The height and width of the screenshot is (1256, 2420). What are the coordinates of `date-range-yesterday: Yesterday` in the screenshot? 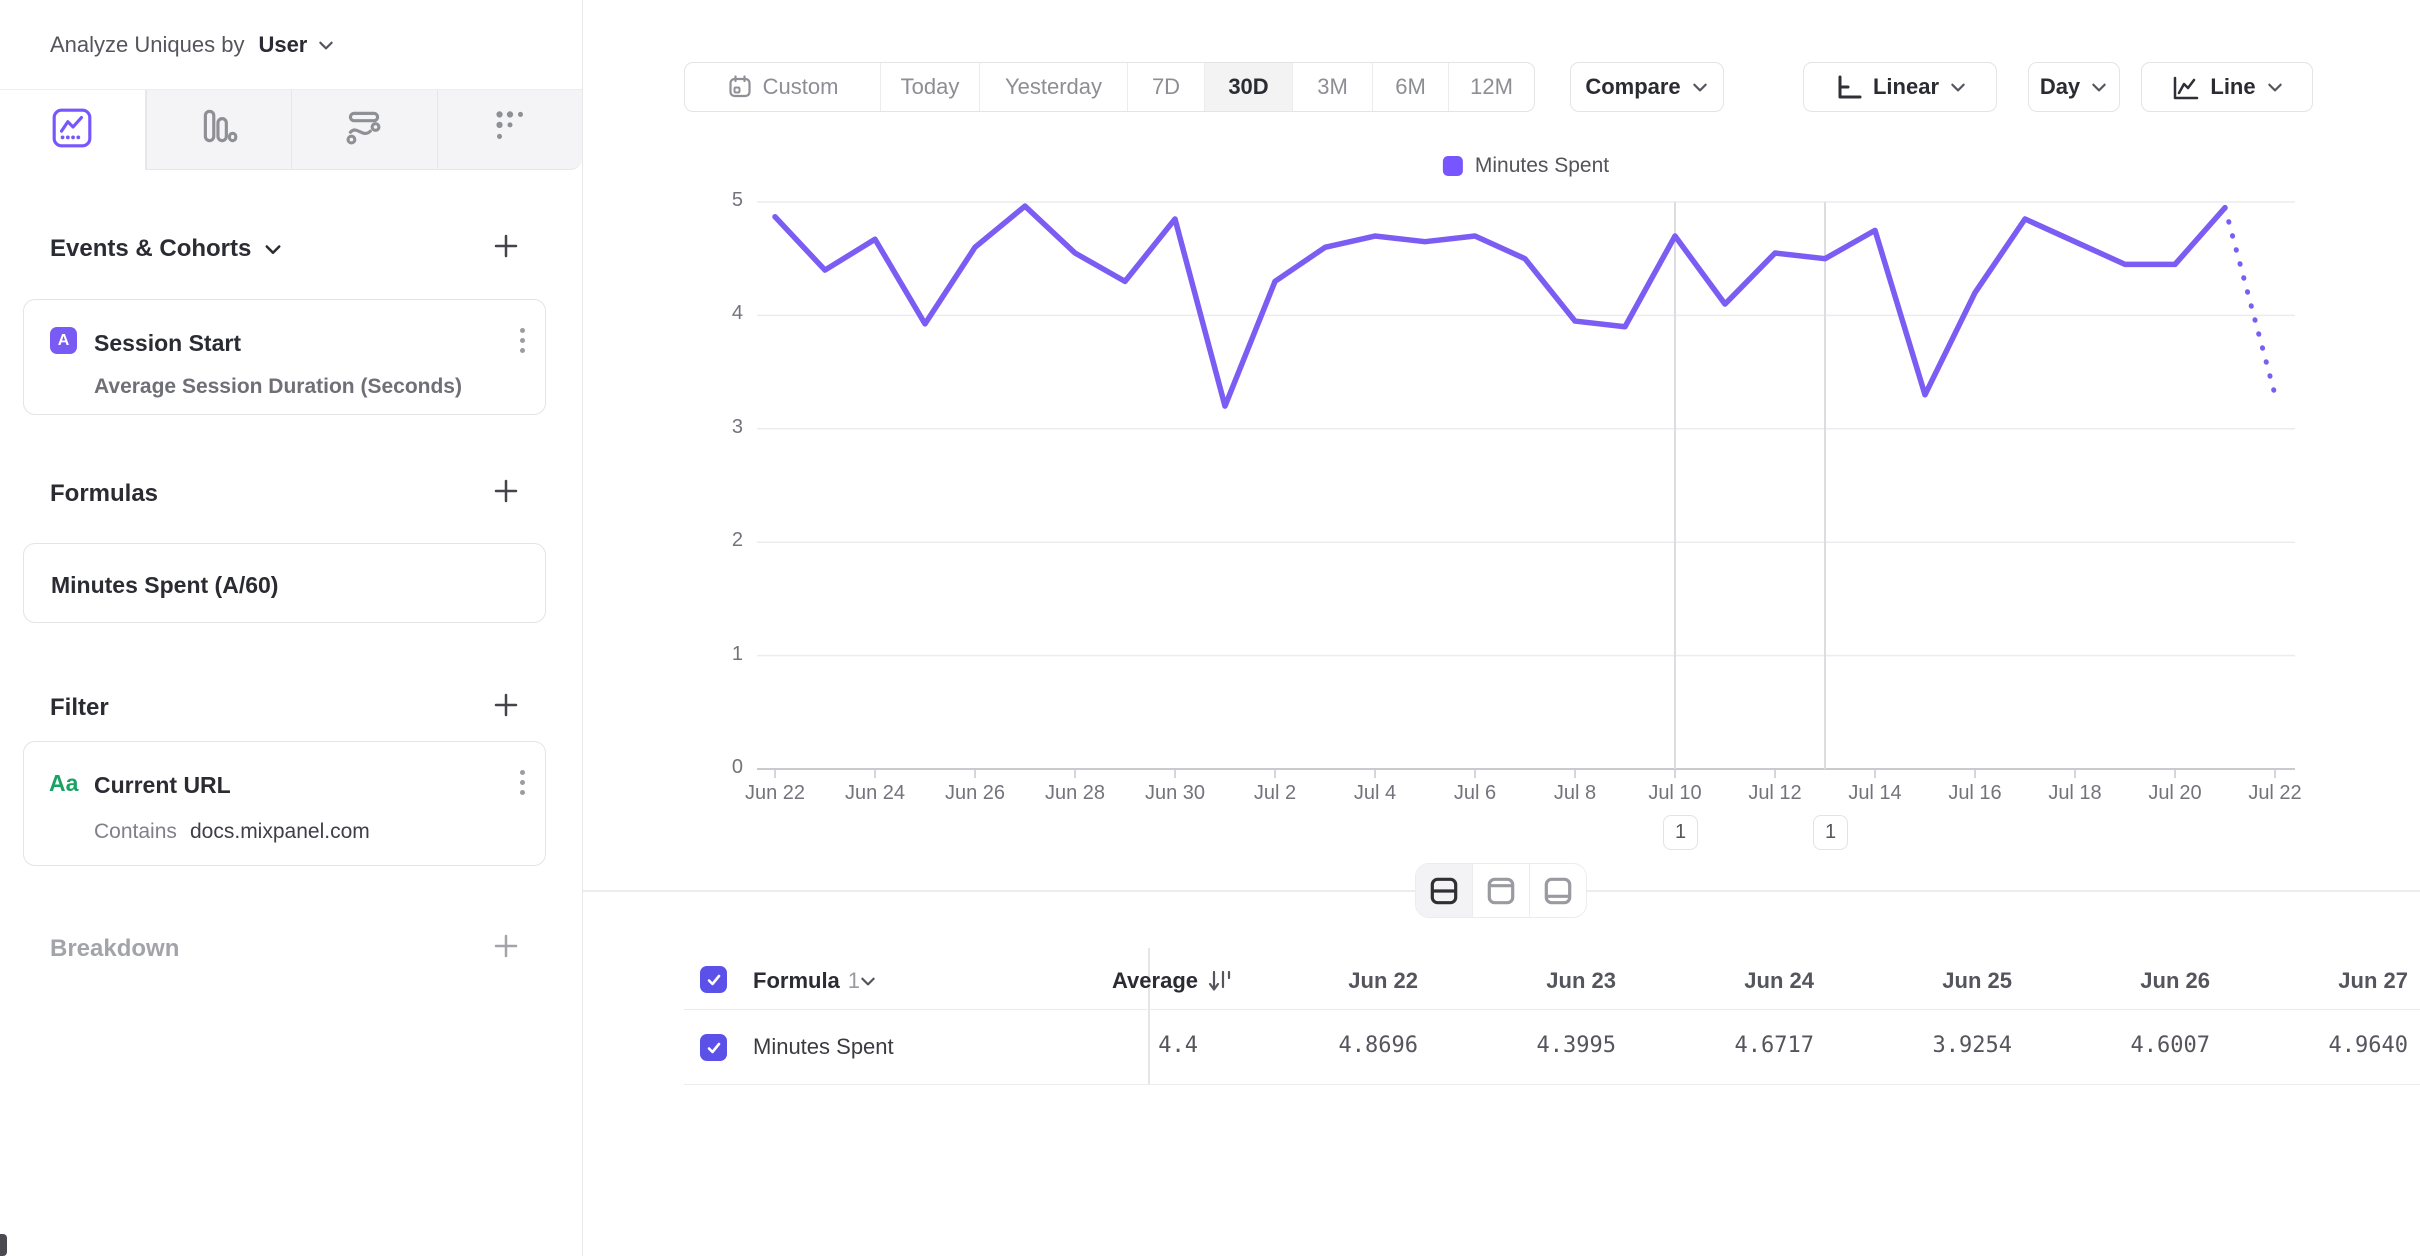 It's located at (1054, 87).